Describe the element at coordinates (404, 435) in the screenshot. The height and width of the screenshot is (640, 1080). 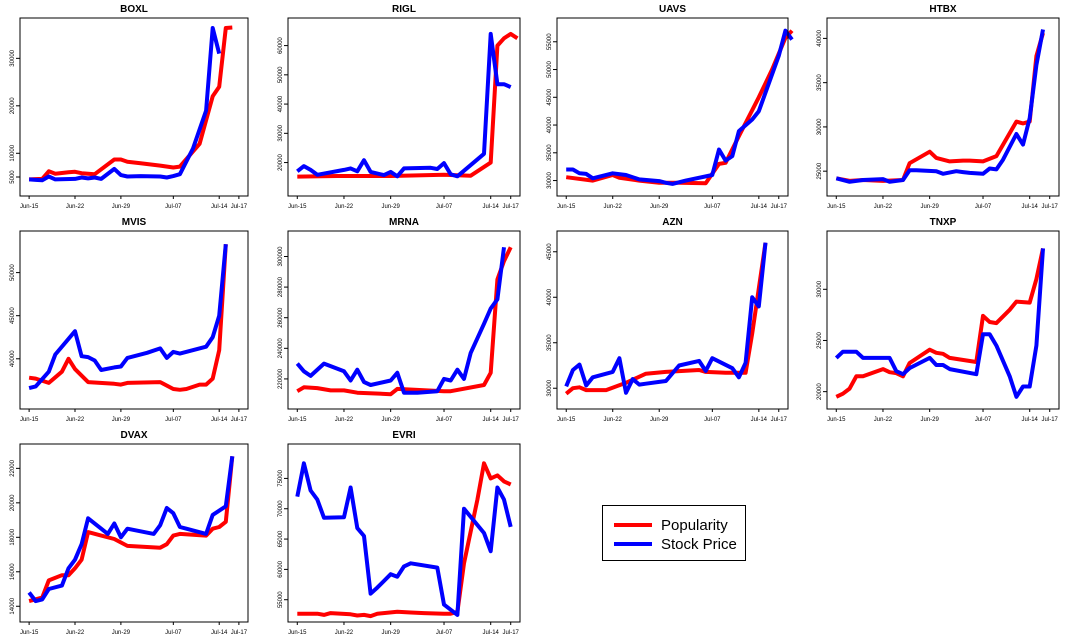
I see `panel-title: EVRI` at that location.